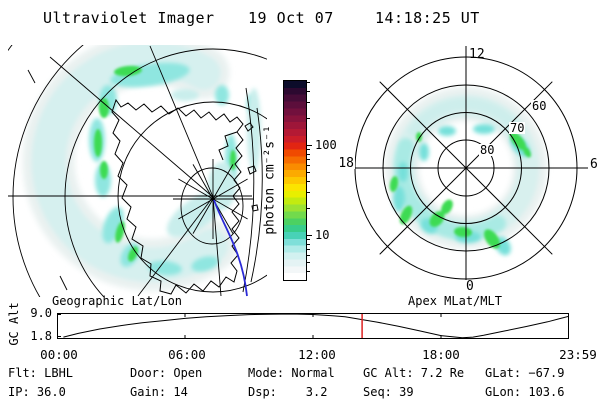  Describe the element at coordinates (117, 301) in the screenshot. I see `geo-plot-caption: Geographic Lat/Lon` at that location.